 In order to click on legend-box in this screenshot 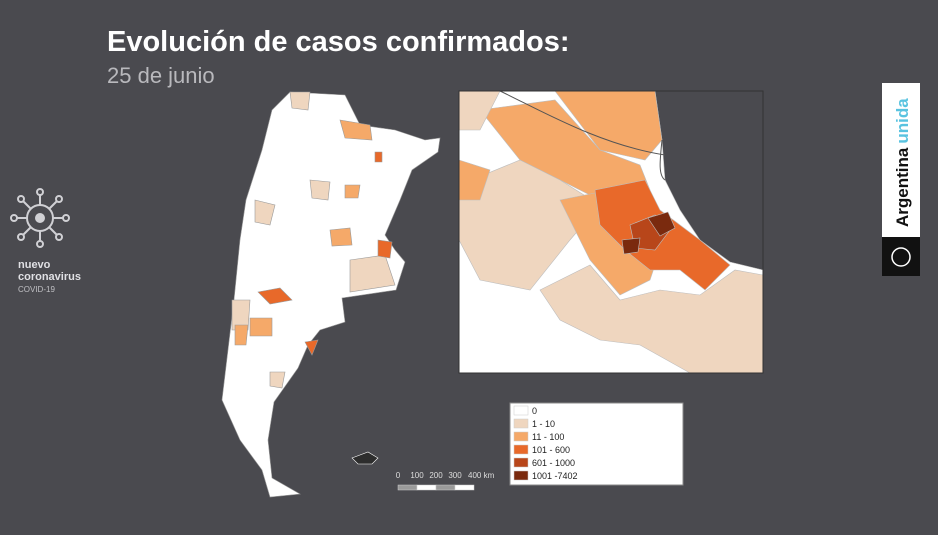, I will do `click(596, 444)`.